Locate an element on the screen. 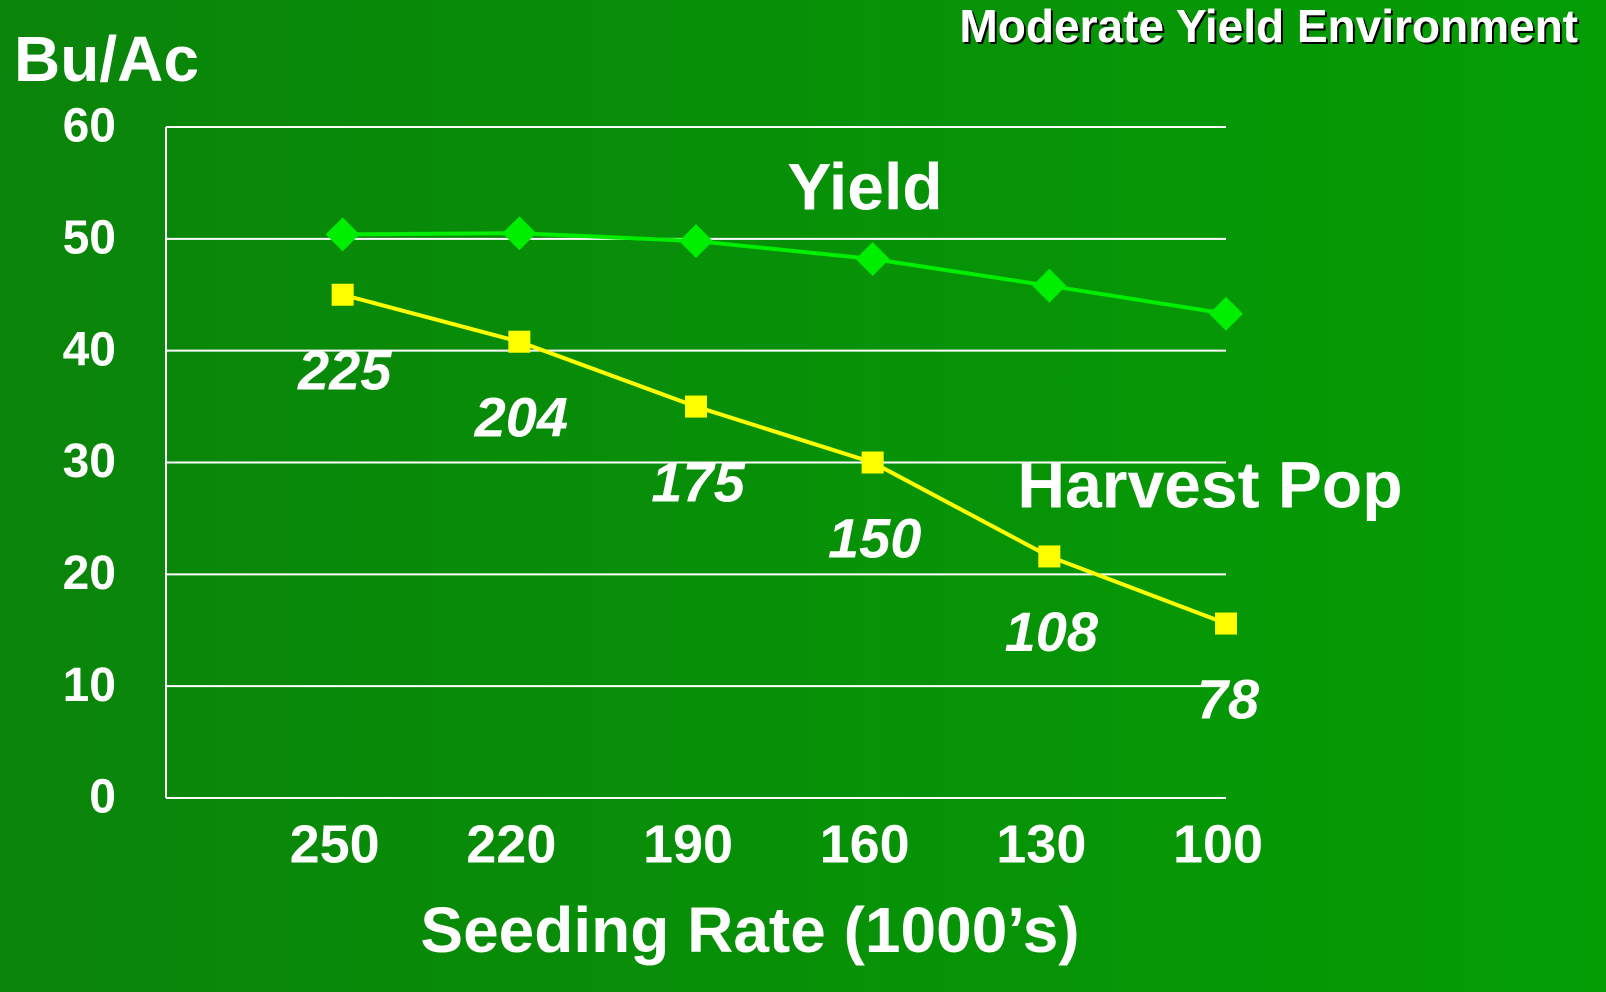 This screenshot has height=992, width=1606. data-label: 108 is located at coordinates (1052, 631).